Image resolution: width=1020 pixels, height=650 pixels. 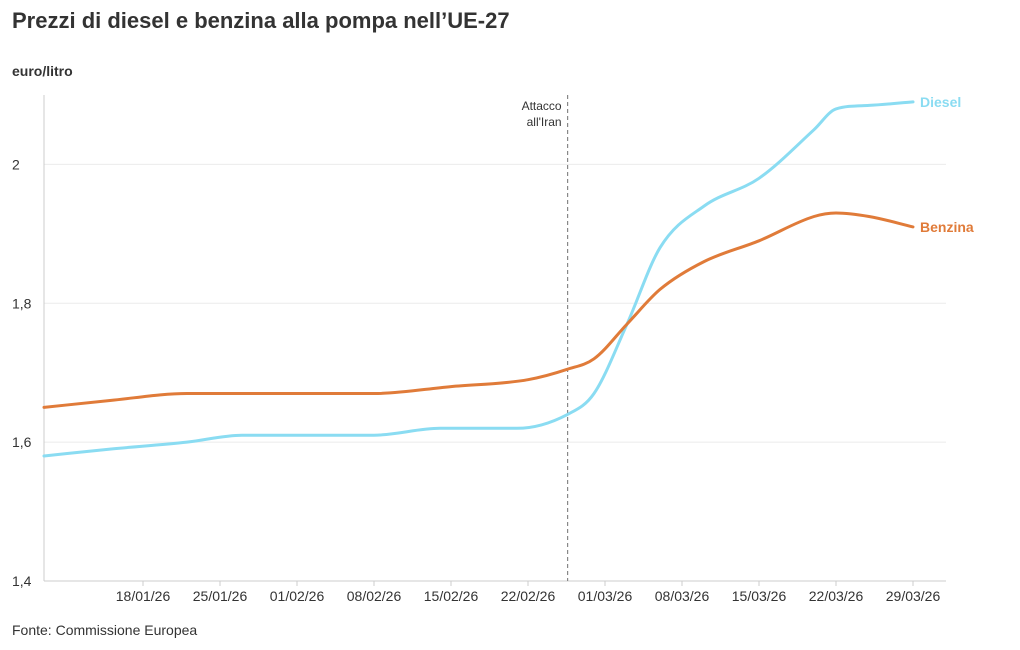 What do you see at coordinates (451, 596) in the screenshot?
I see `x-tick-label: 15/02/26` at bounding box center [451, 596].